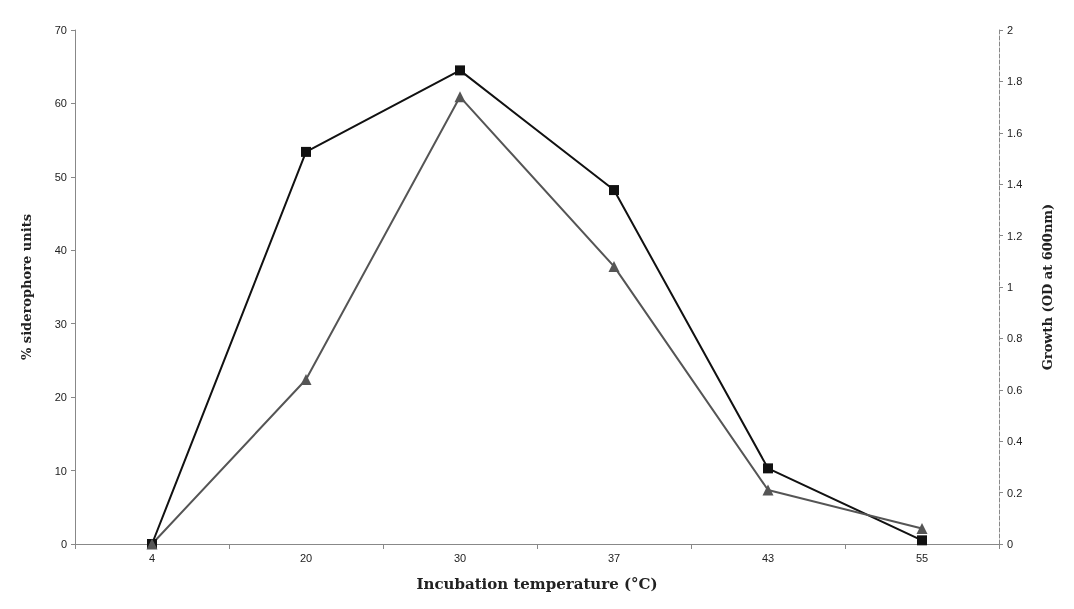 The image size is (1074, 609). I want to click on y2-tick-label: 0.6, so click(1015, 389).